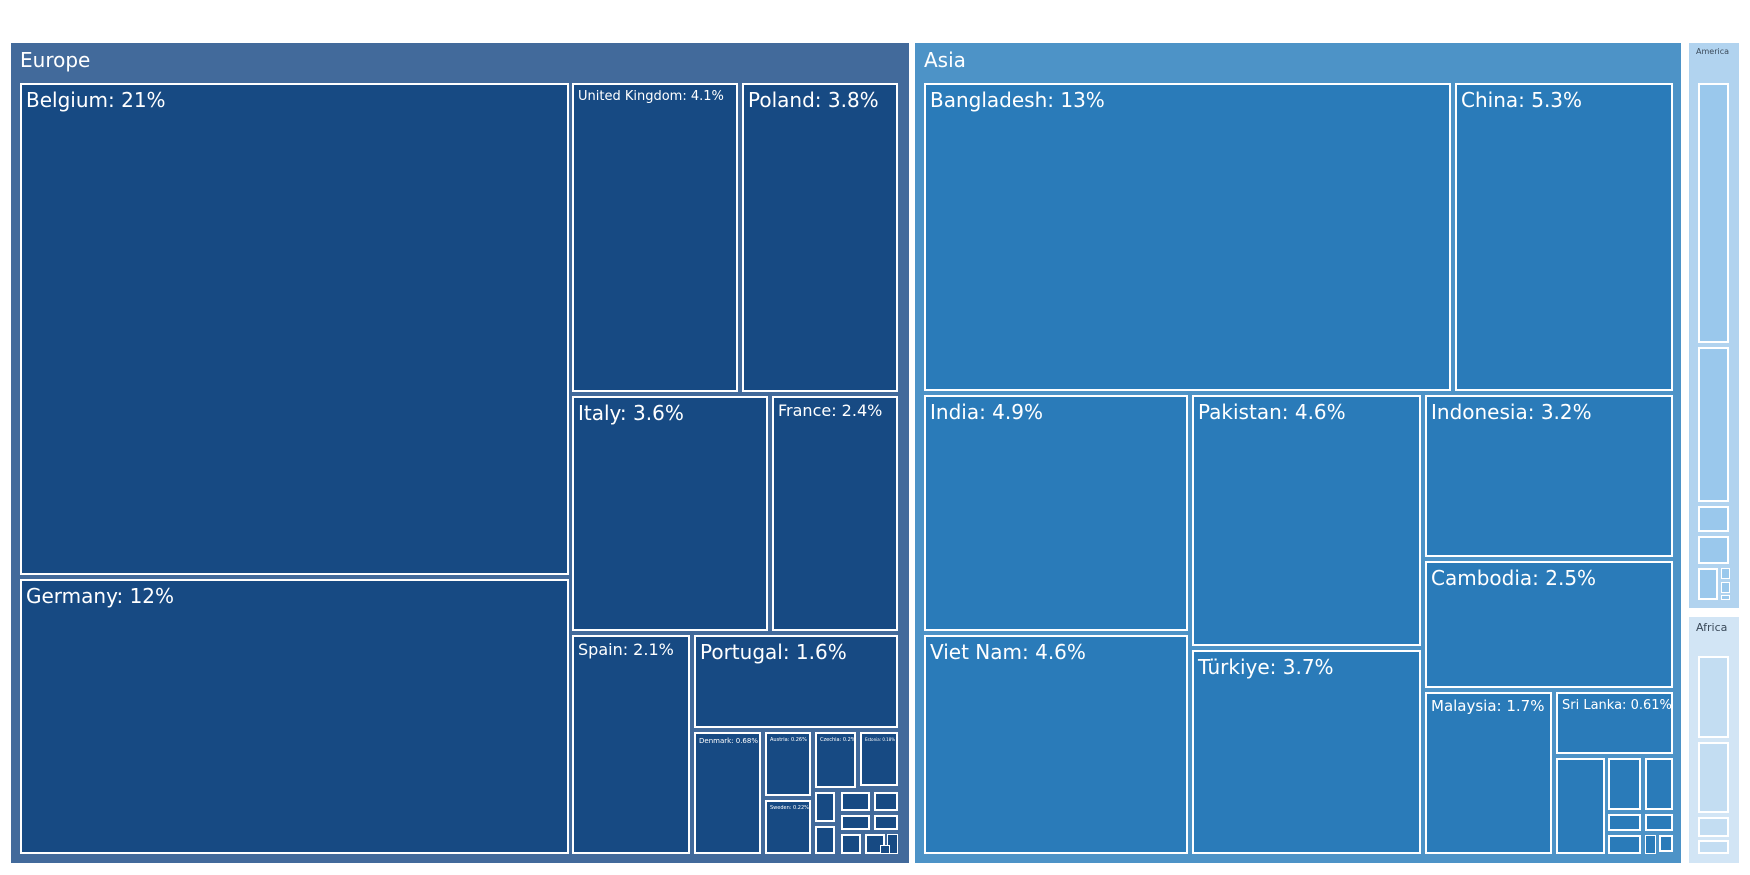  Describe the element at coordinates (294, 716) in the screenshot. I see `treemap-cell: Germany: 12%` at that location.